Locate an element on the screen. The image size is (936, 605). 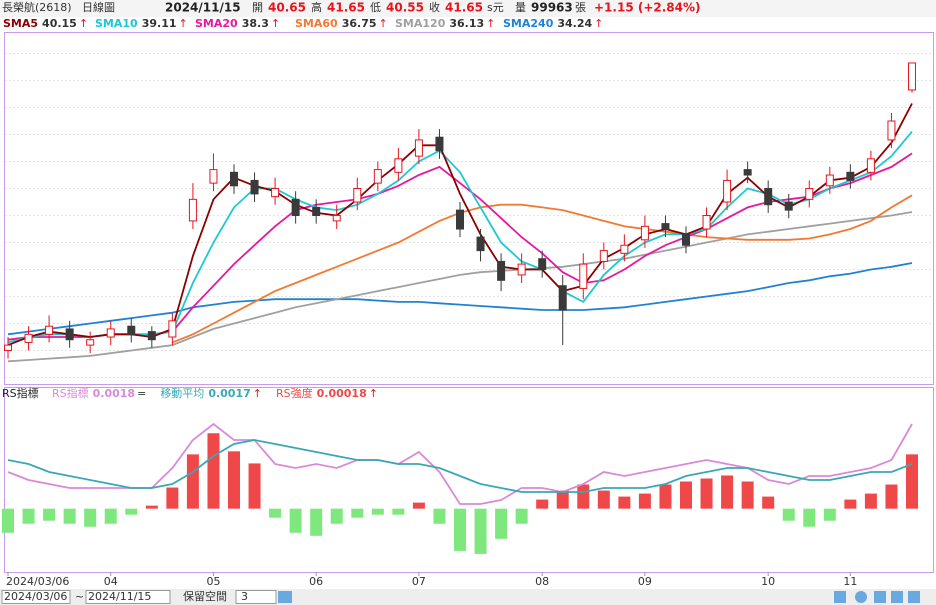
x-tick-label: 10 is located at coordinates (768, 581).